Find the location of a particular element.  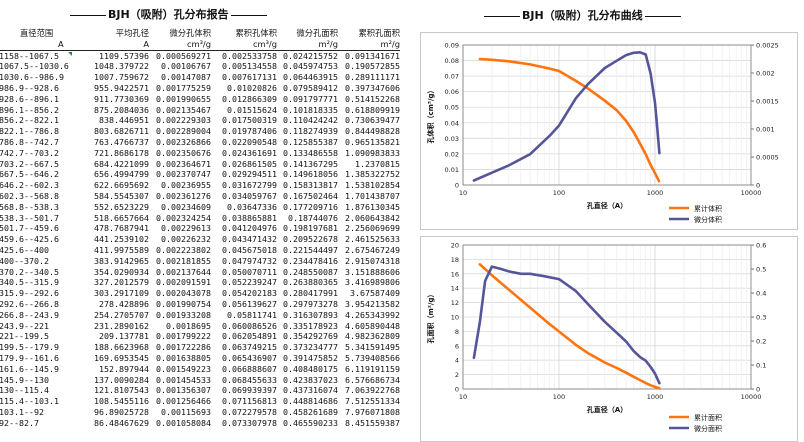

table-row-cell: 0.167502464 is located at coordinates (310, 195).